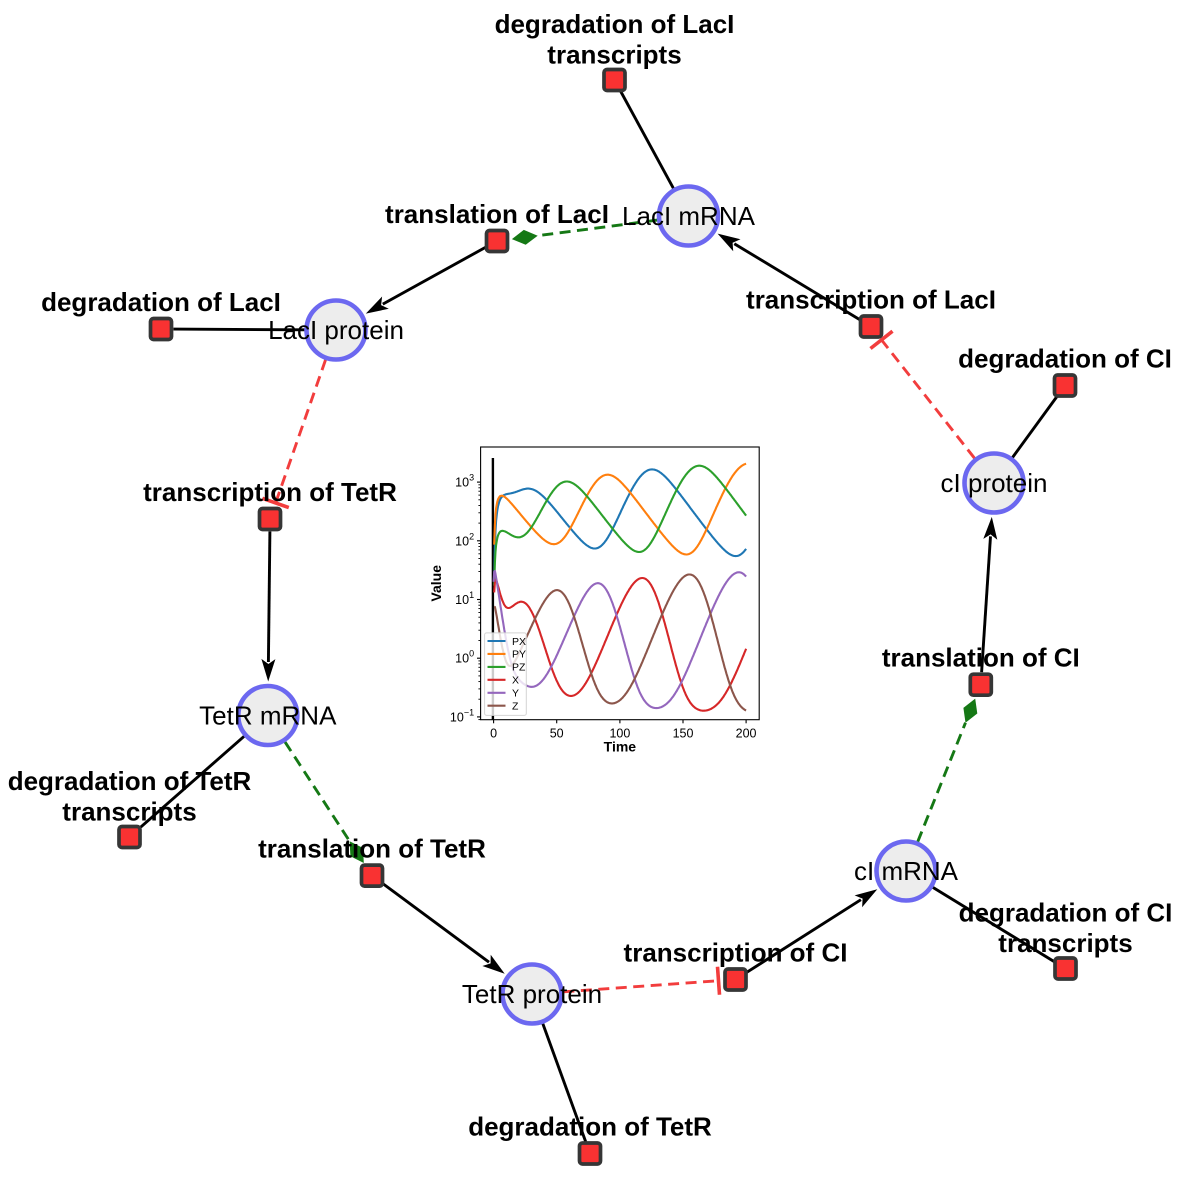  Describe the element at coordinates (746, 734) in the screenshot. I see `svg-text: 200` at that location.